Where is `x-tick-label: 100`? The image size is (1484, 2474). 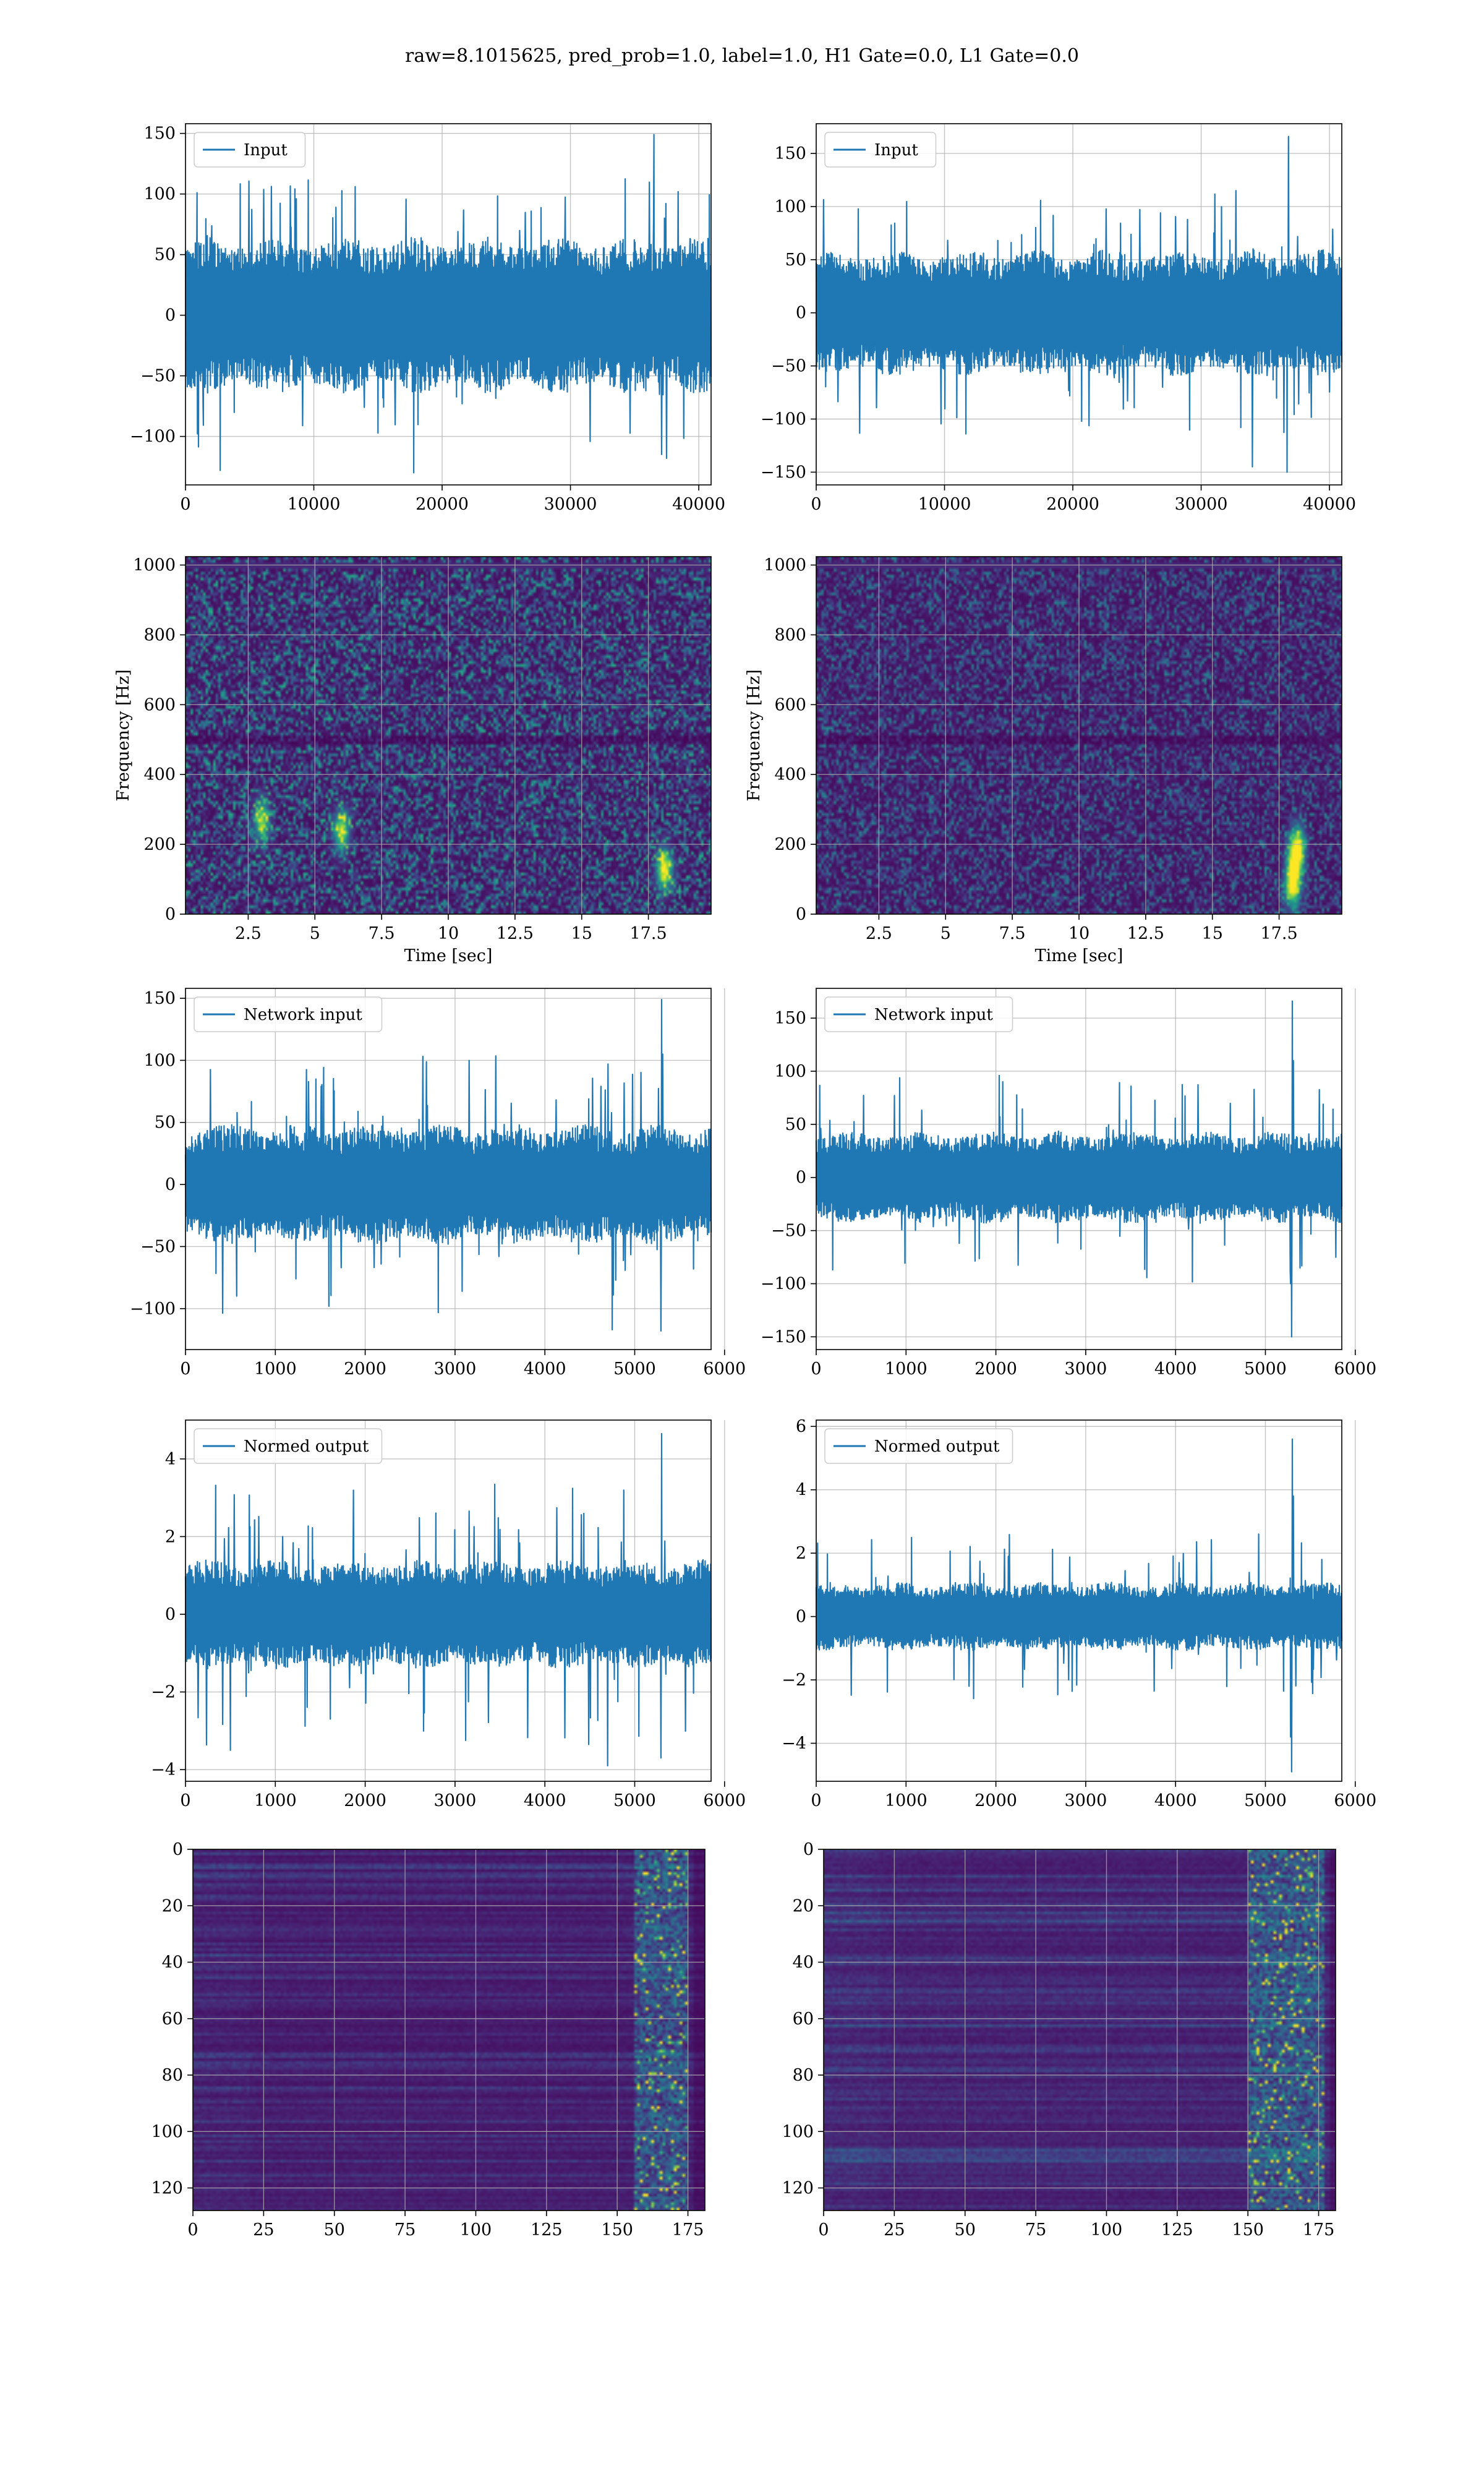 x-tick-label: 100 is located at coordinates (476, 2230).